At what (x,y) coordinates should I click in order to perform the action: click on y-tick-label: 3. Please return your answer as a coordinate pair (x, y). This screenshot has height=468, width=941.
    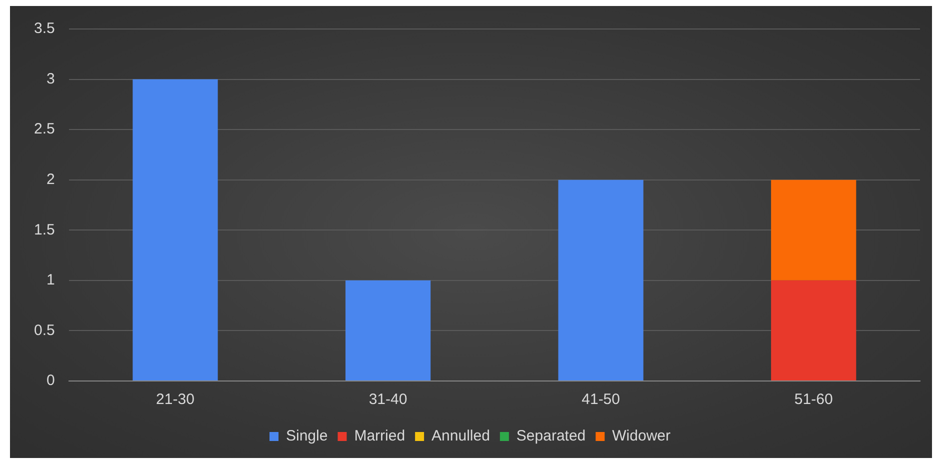
    Looking at the image, I should click on (50, 79).